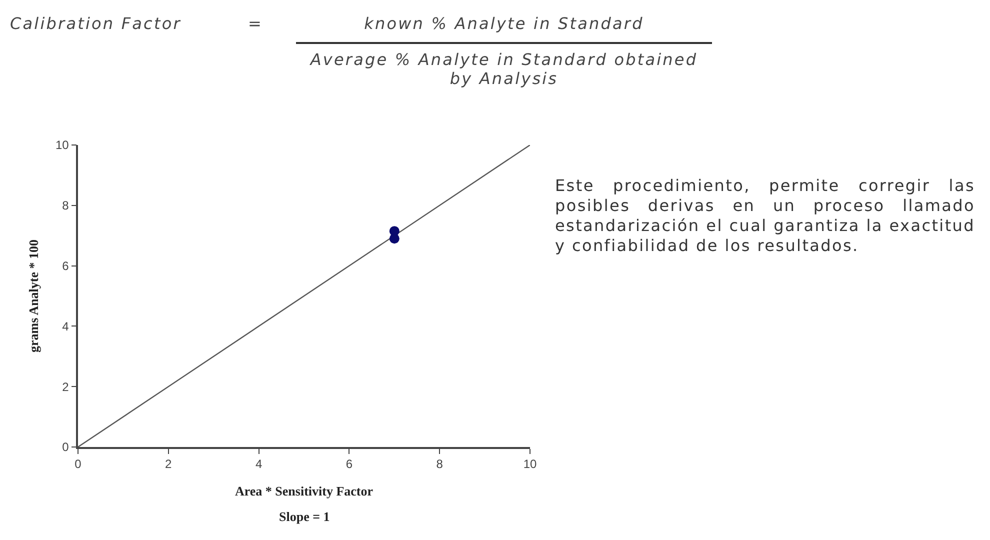 This screenshot has height=540, width=990. Describe the element at coordinates (530, 464) in the screenshot. I see `x-tick-label: 10` at that location.